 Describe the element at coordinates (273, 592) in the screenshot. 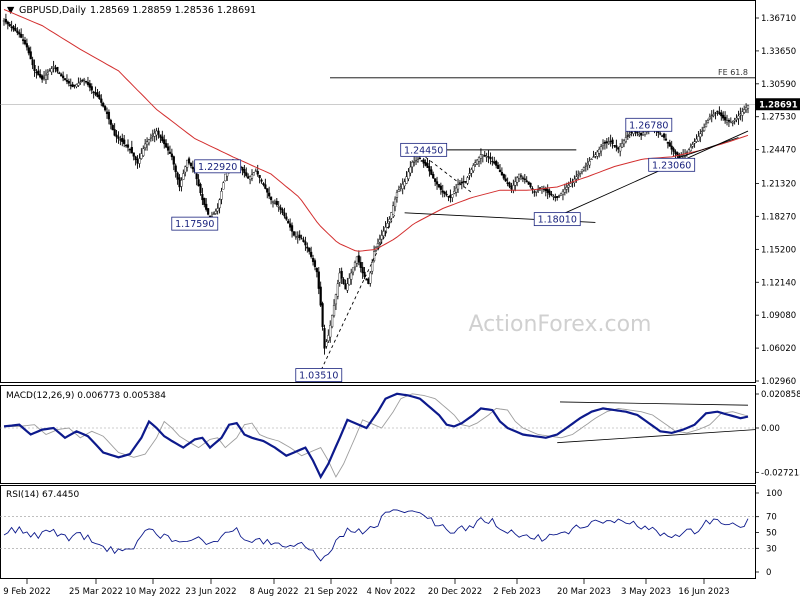

I see `date-axis-label: 8 Aug 2022` at that location.